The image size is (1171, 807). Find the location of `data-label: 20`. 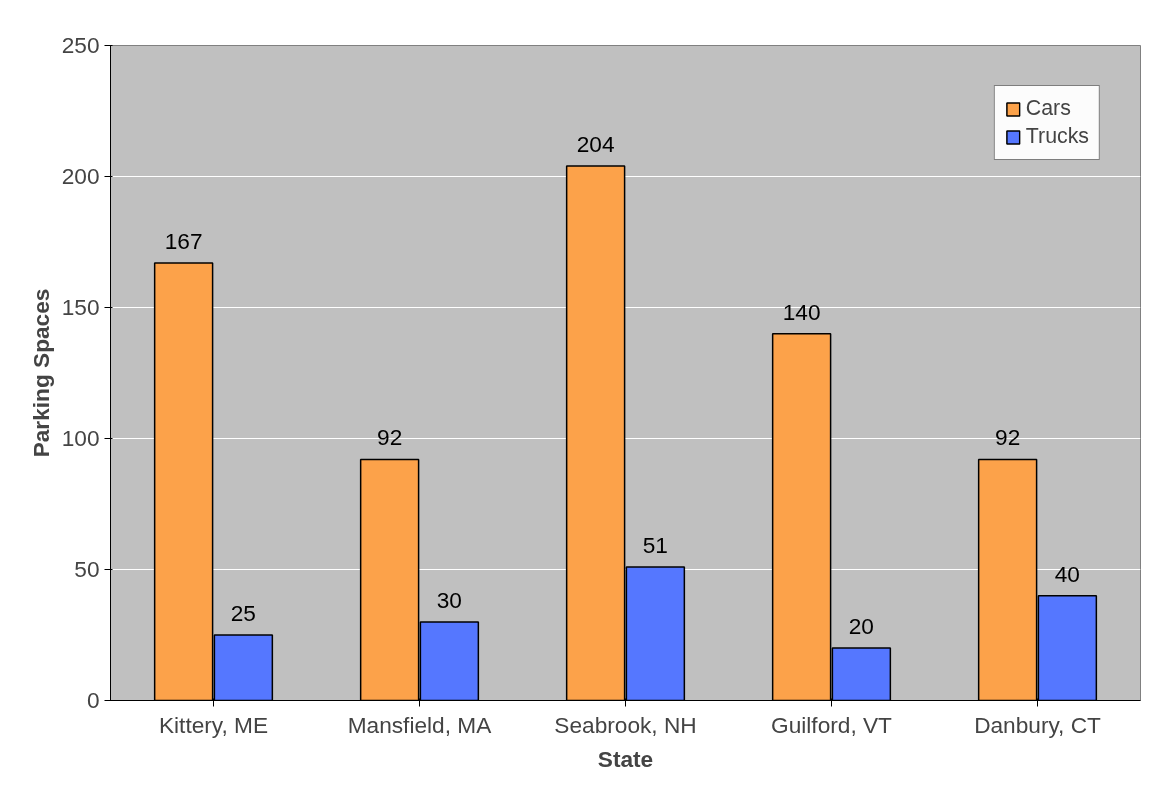

data-label: 20 is located at coordinates (861, 626).